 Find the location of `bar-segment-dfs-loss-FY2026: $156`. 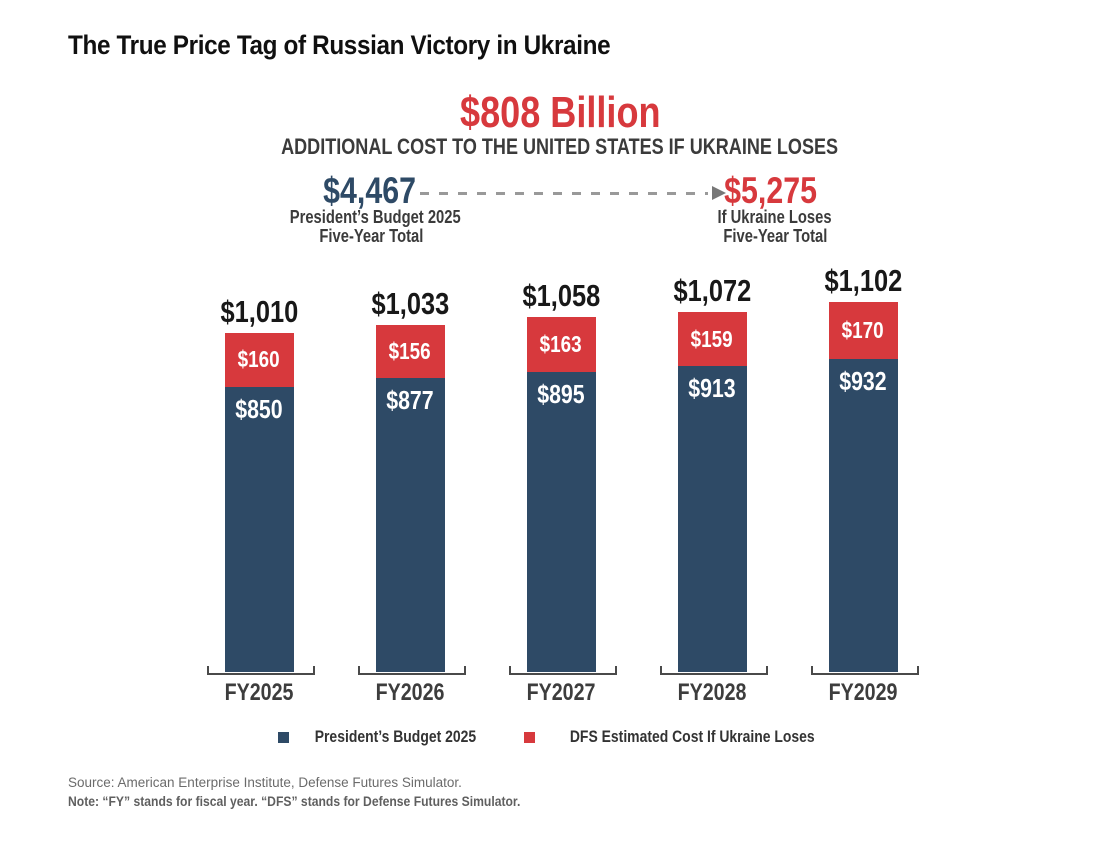

bar-segment-dfs-loss-FY2026: $156 is located at coordinates (410, 351).